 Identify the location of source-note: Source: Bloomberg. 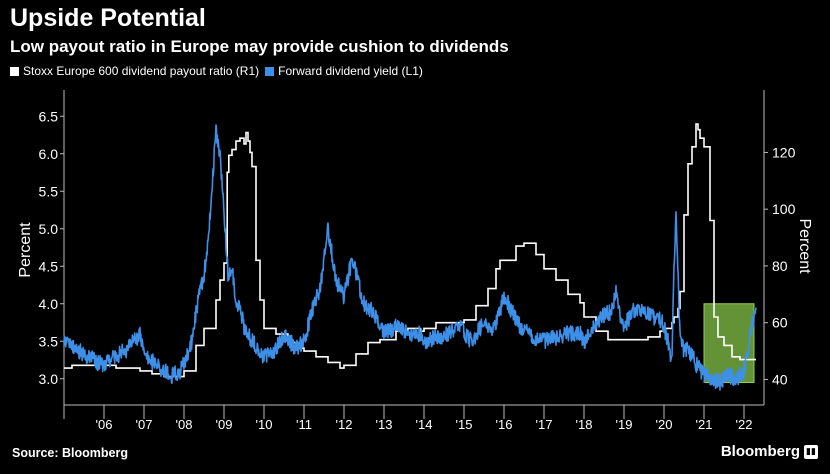
(70, 453).